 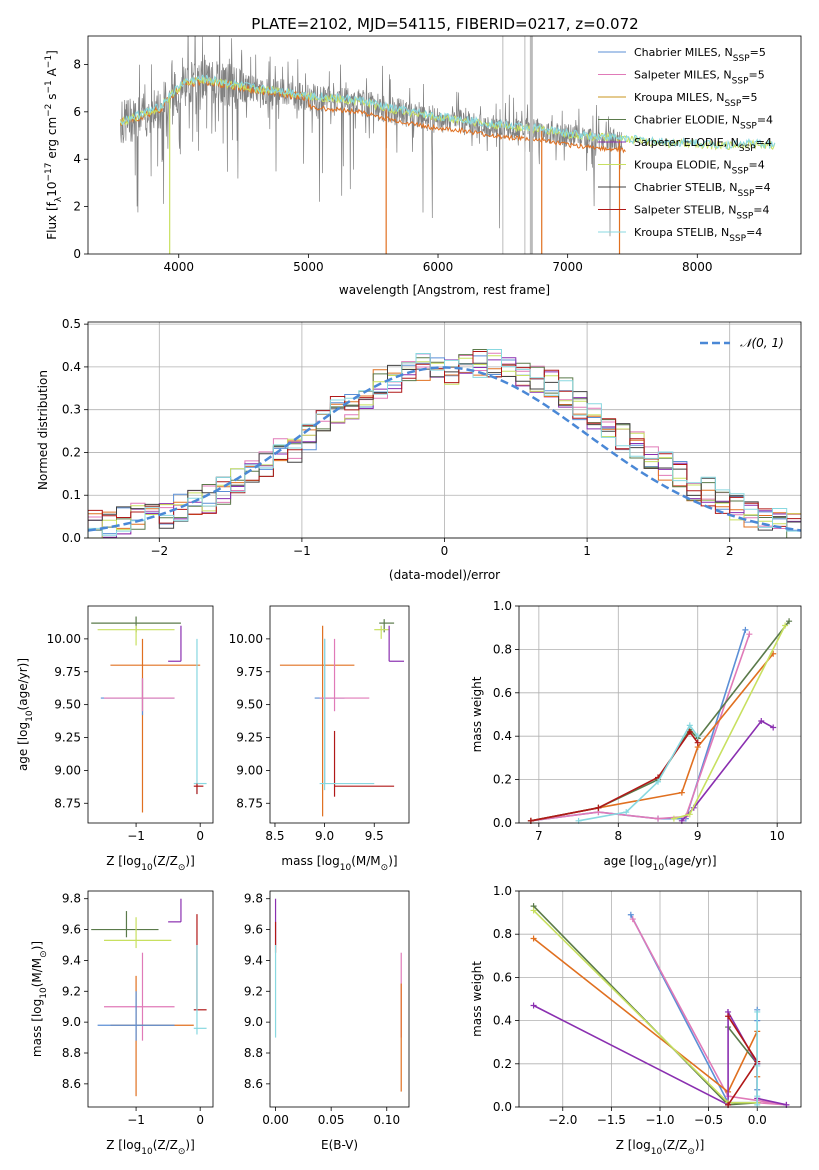 I want to click on x-tick-label: −1.0, so click(x=659, y=1120).